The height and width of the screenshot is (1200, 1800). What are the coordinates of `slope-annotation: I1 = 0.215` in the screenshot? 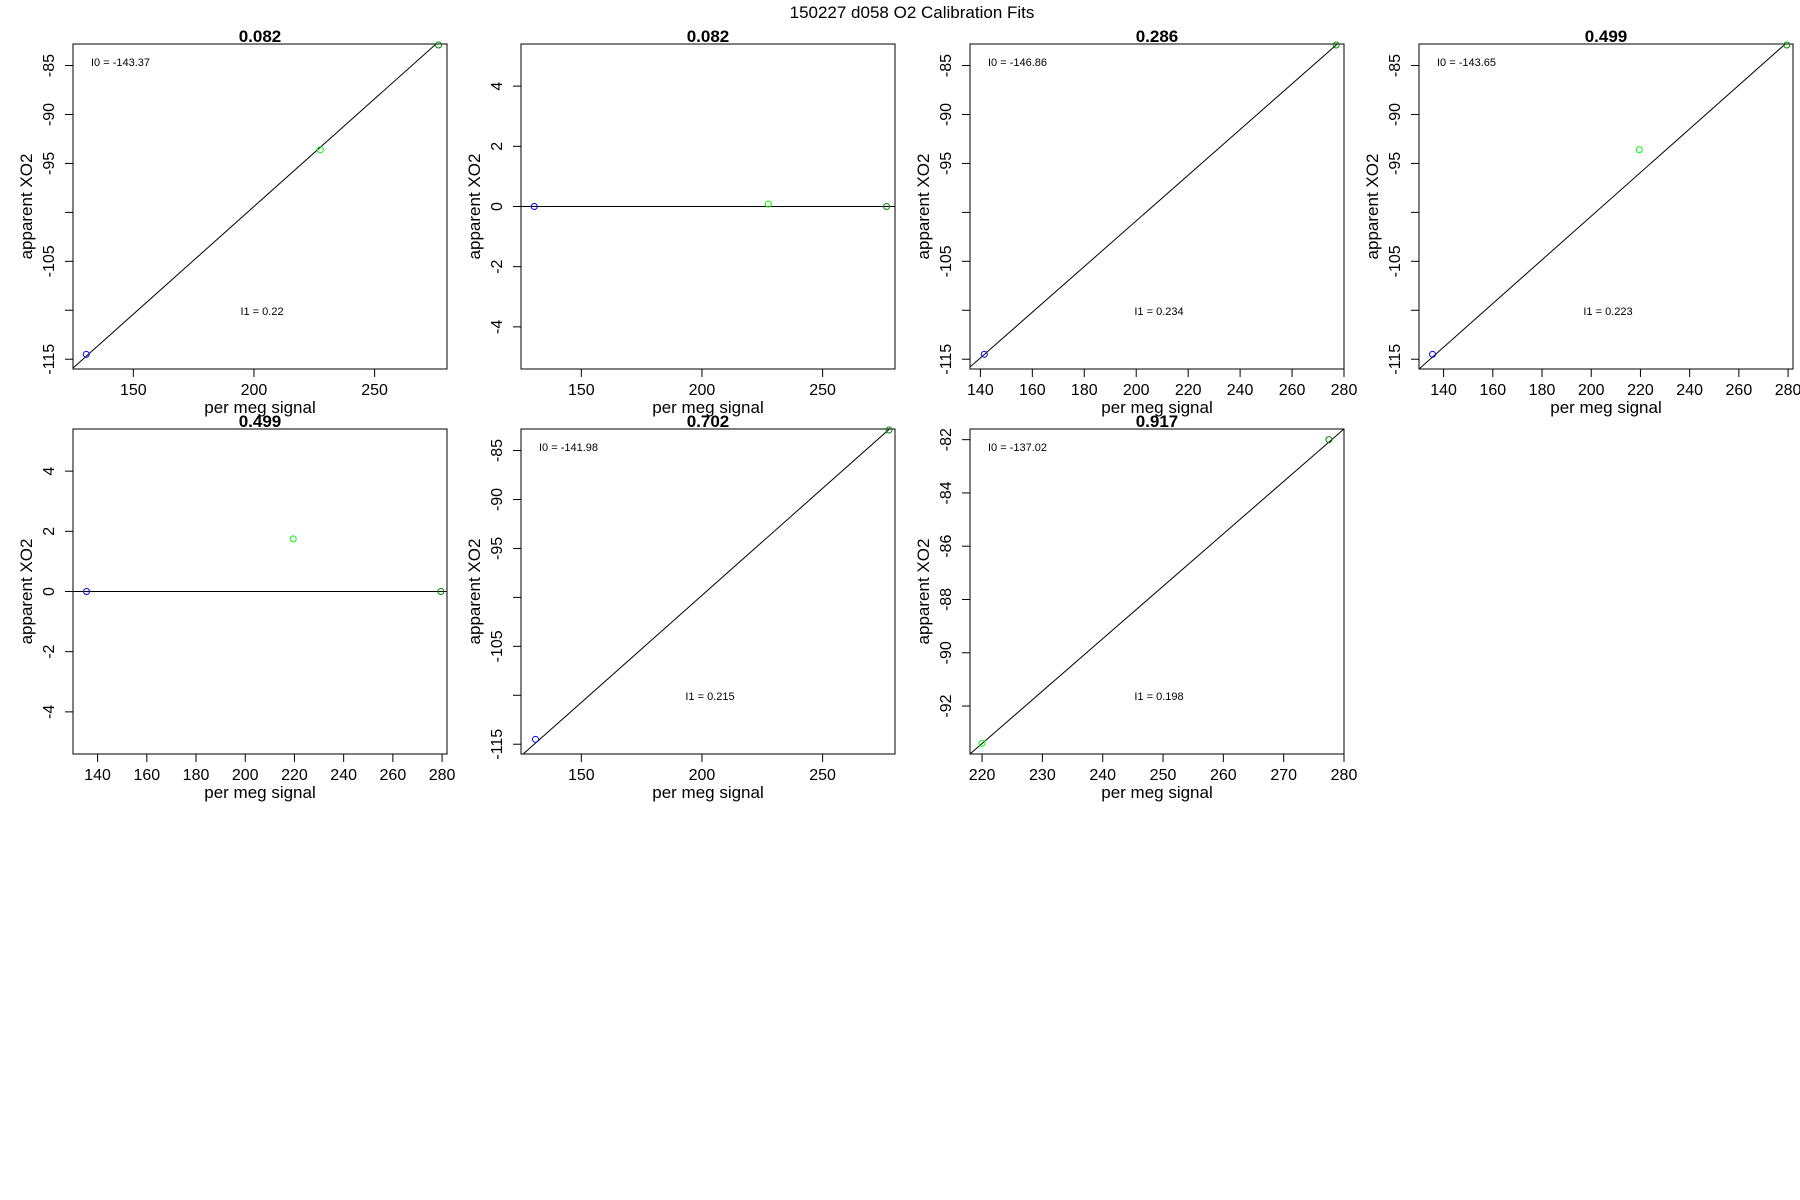 It's located at (709, 697).